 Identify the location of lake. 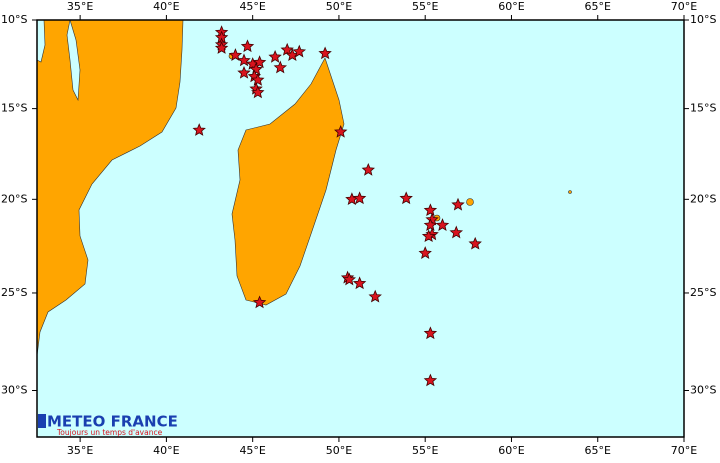
(73, 60).